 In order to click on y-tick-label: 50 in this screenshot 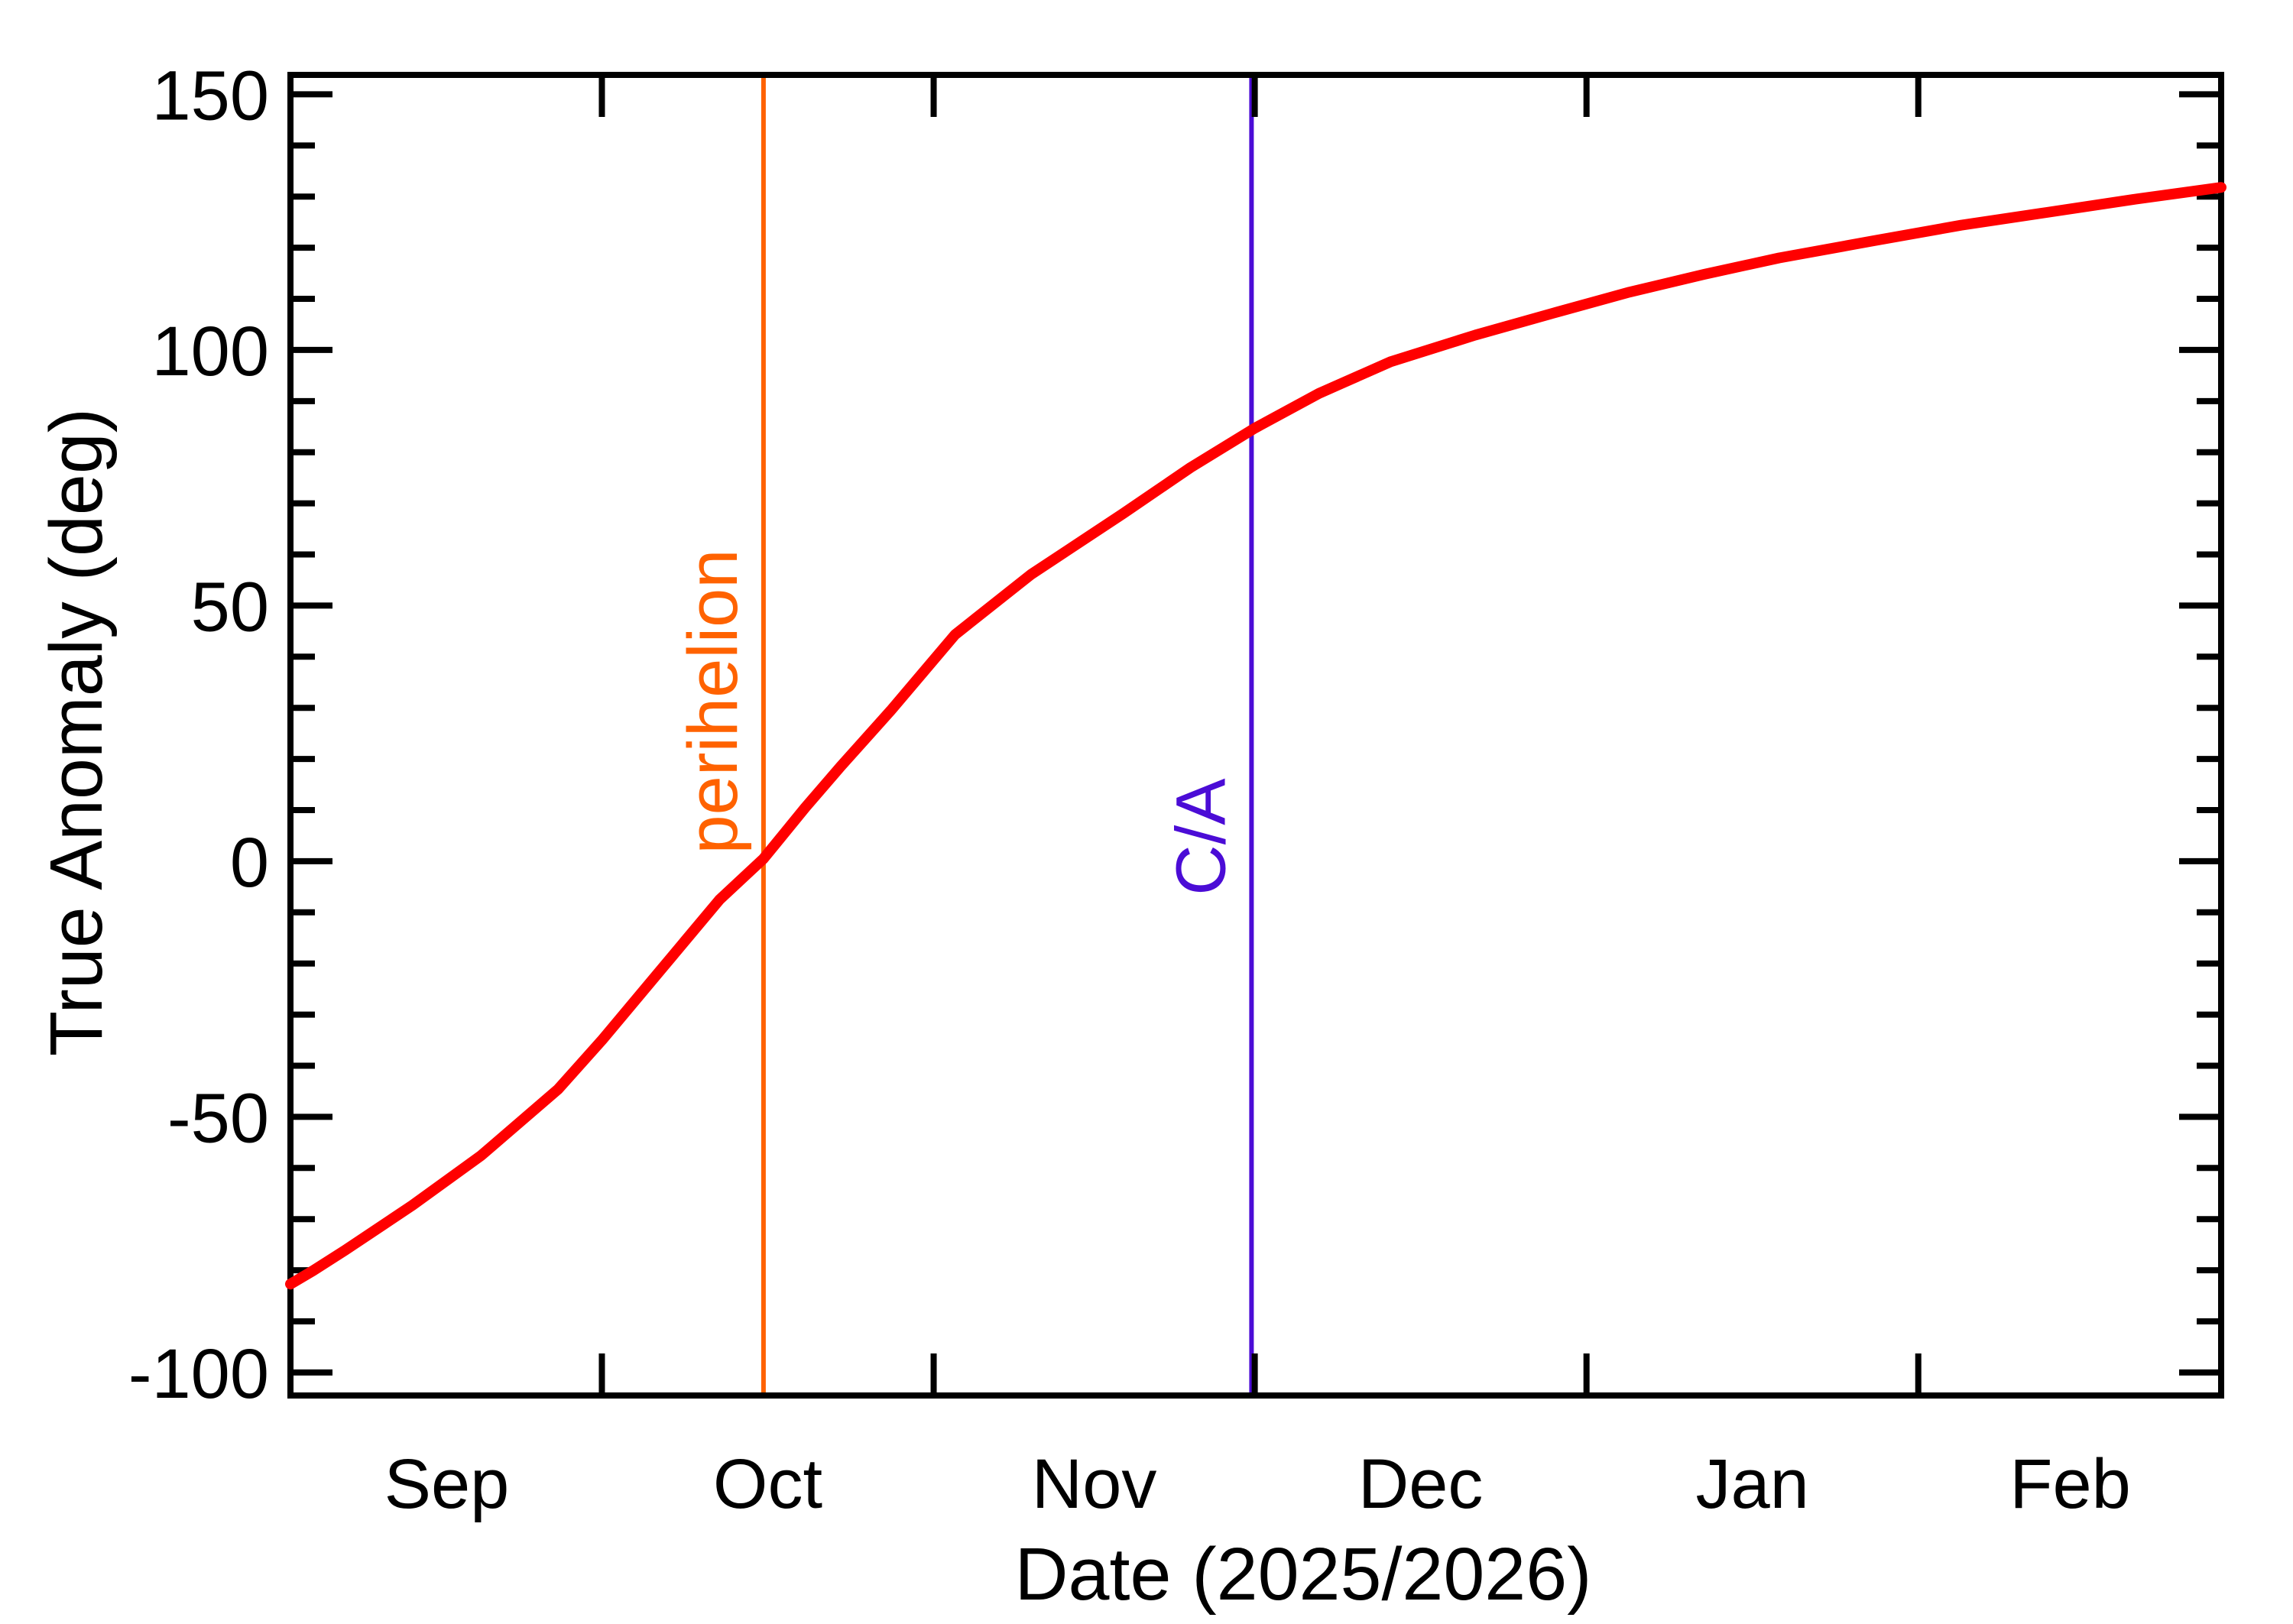, I will do `click(230, 607)`.